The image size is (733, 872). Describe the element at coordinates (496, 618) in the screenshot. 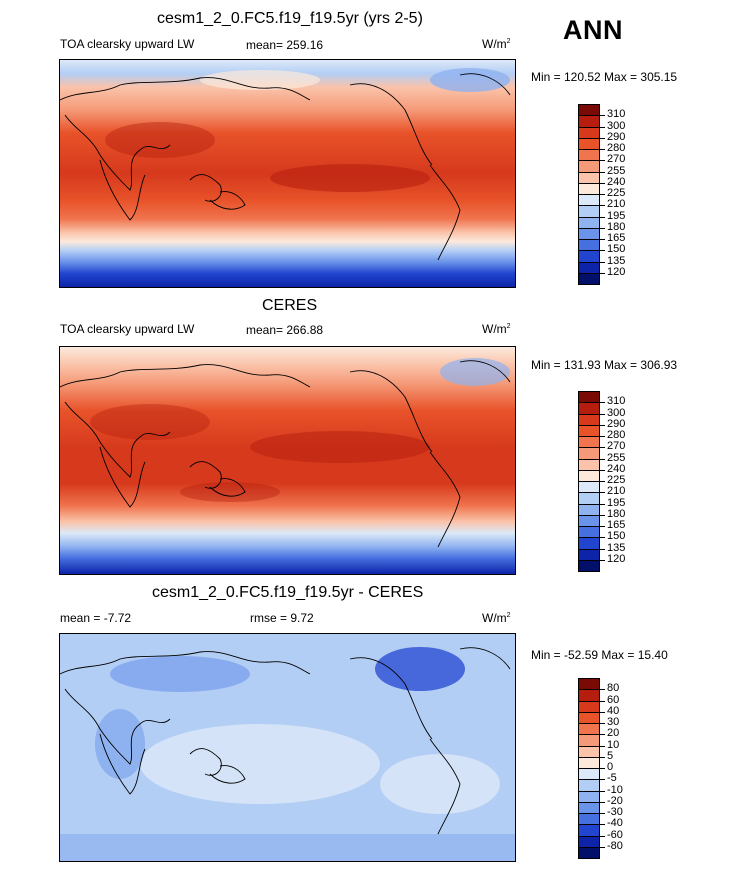

I see `panel-3-units: W/m2` at that location.